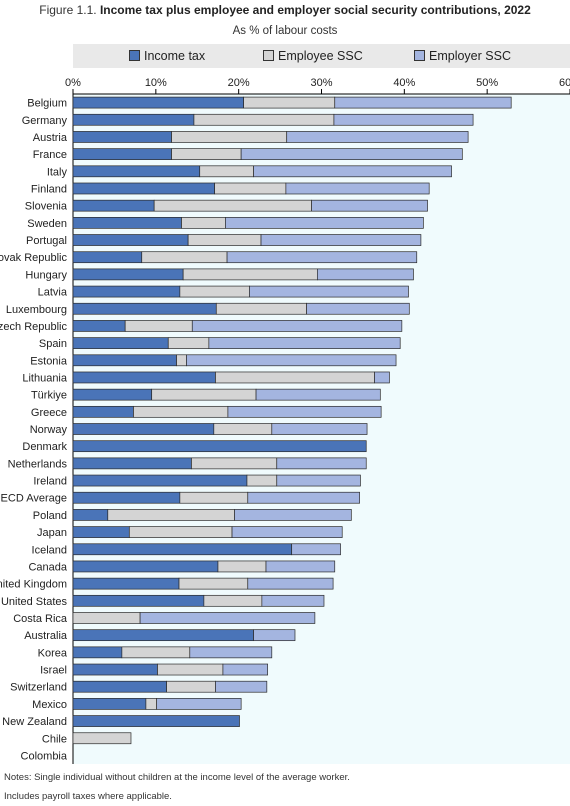 Image resolution: width=570 pixels, height=806 pixels. Describe the element at coordinates (73, 83) in the screenshot. I see `x-tick-label: 0%` at that location.